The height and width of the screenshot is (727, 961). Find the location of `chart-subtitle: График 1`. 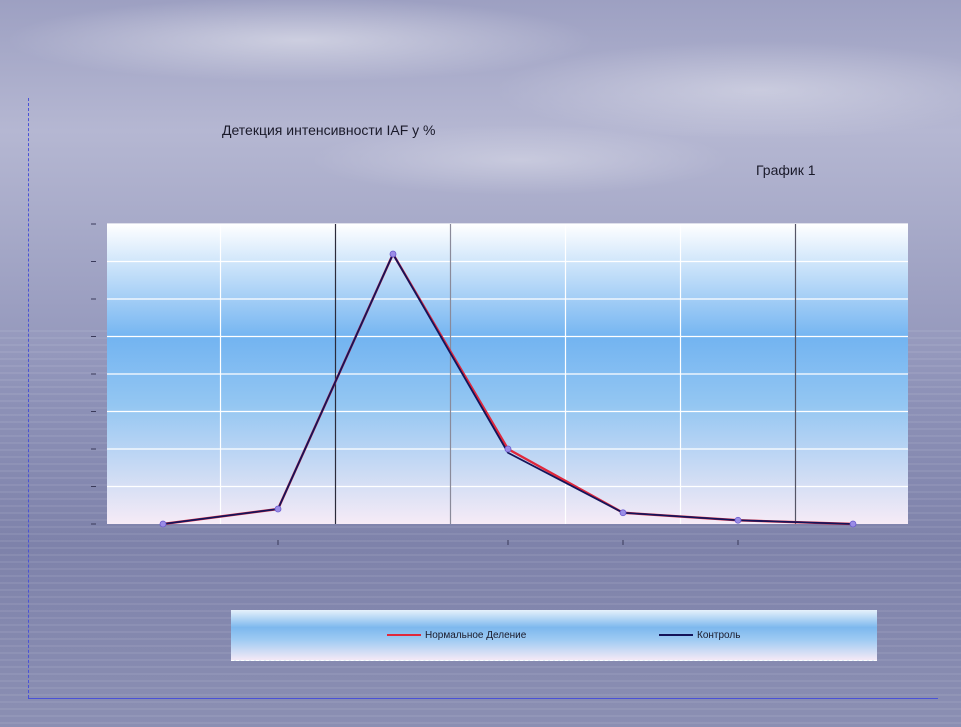

chart-subtitle: График 1 is located at coordinates (786, 170).